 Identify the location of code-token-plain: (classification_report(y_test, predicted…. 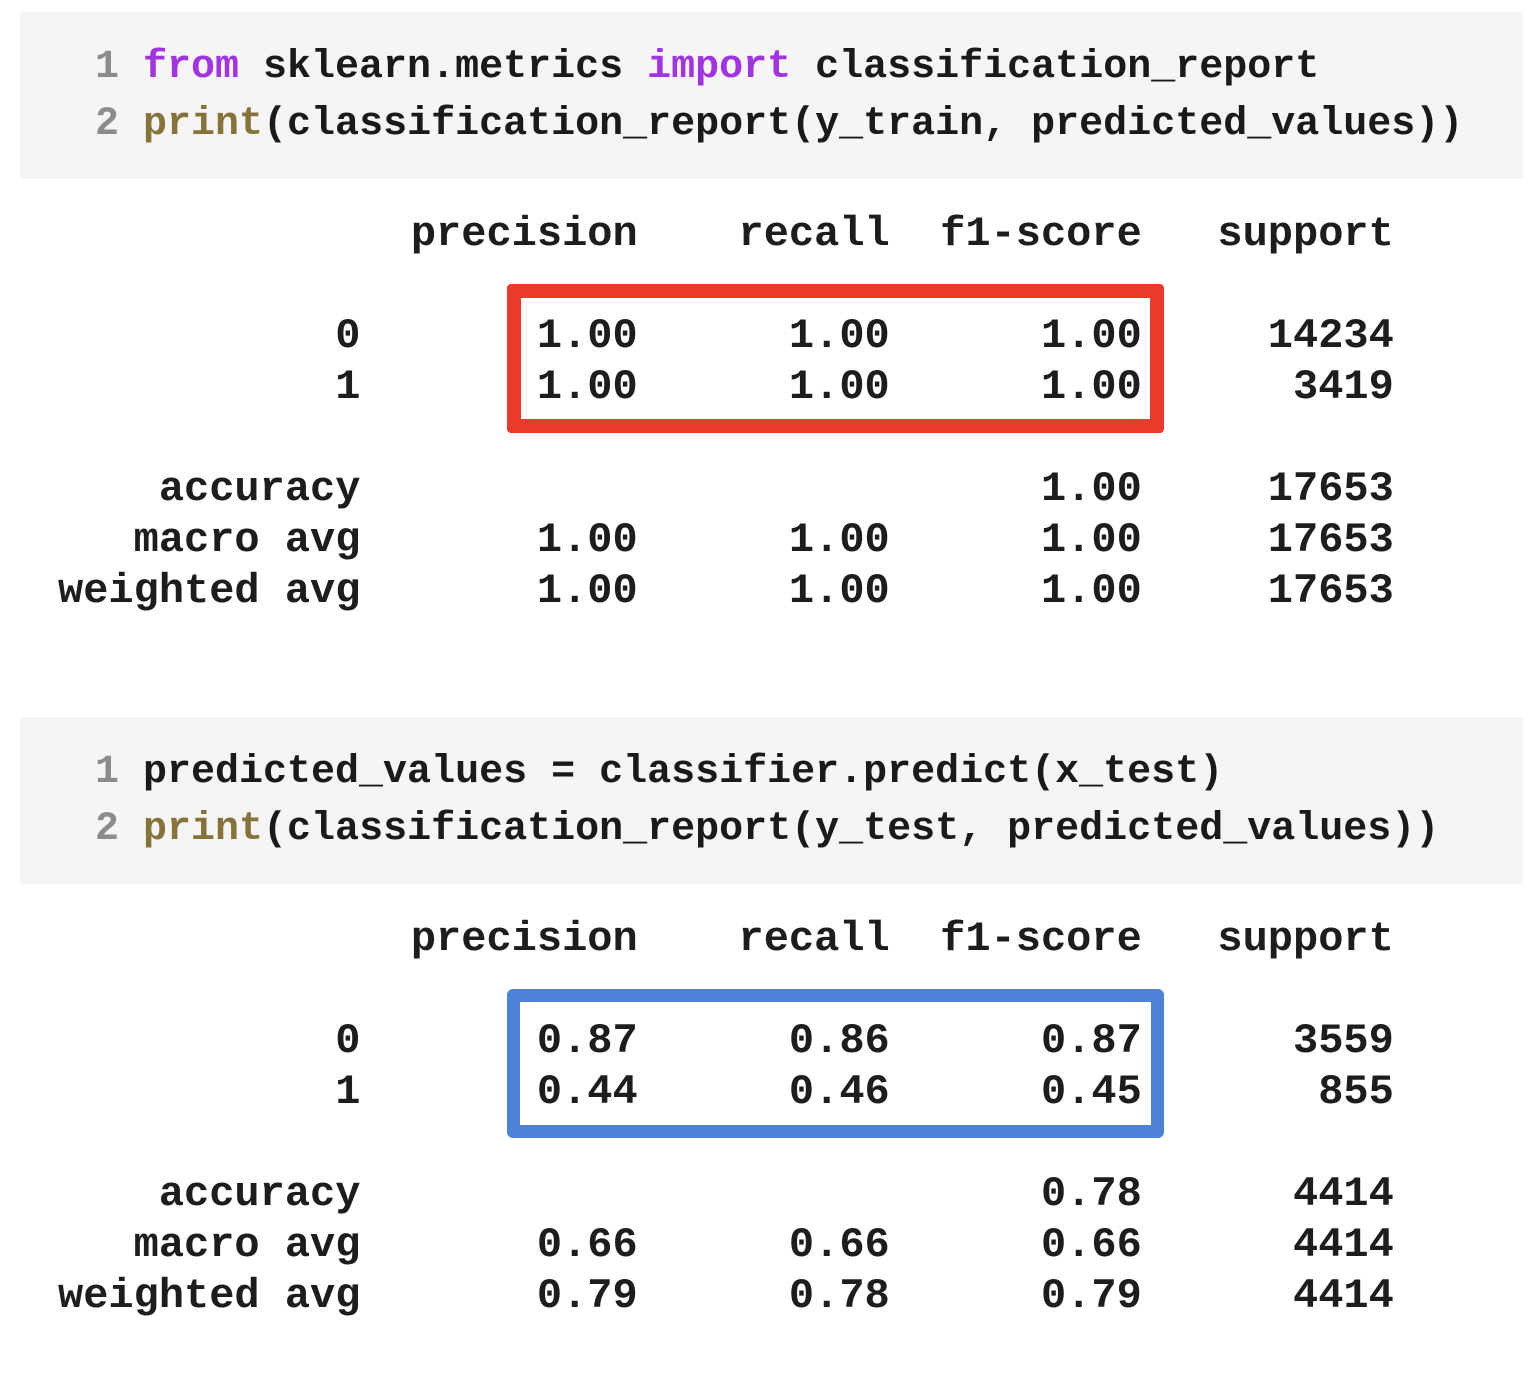
(851, 829).